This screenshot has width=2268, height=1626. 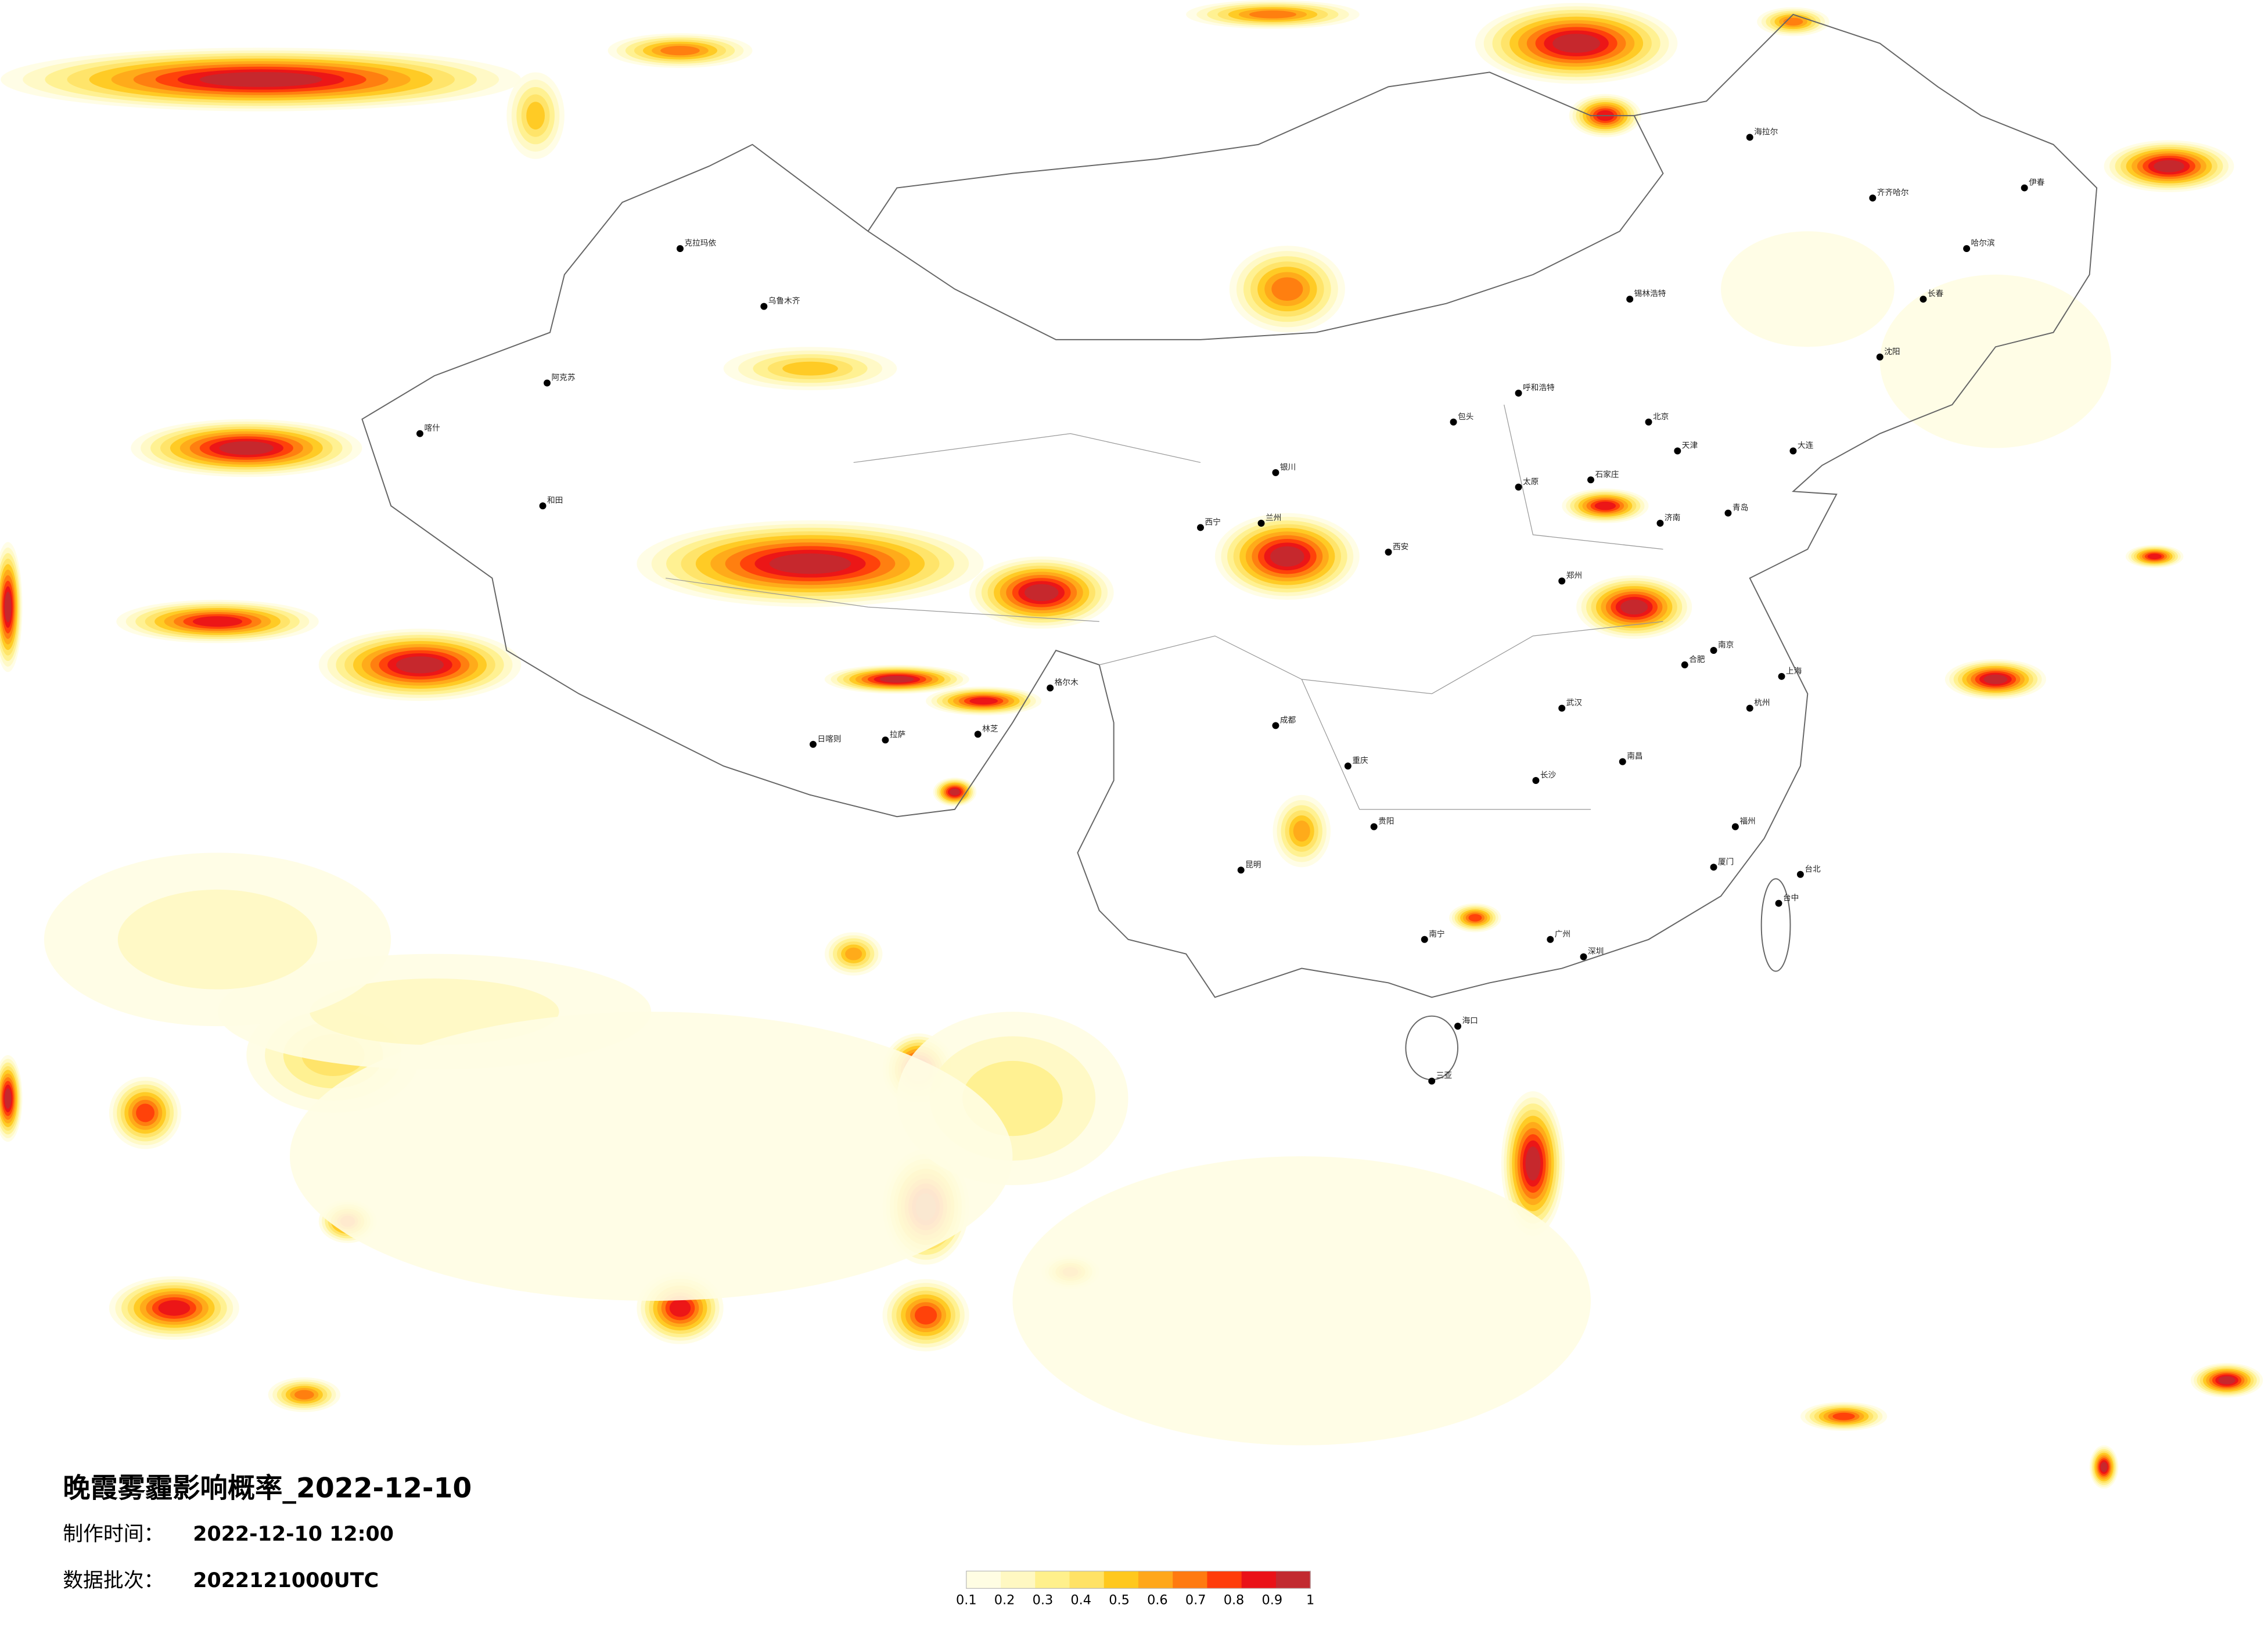 I want to click on city-label: 昆明, so click(x=1253, y=864).